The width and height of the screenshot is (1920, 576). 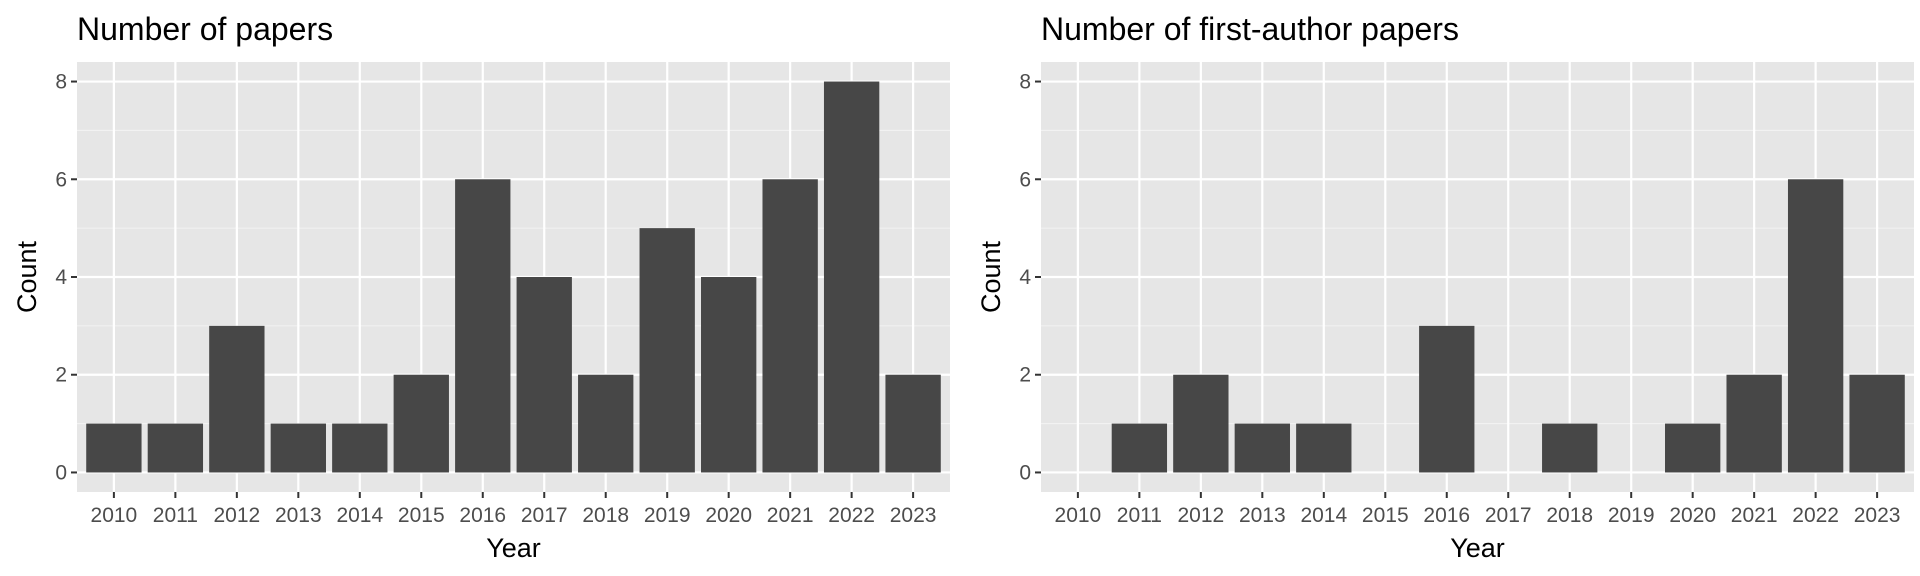 I want to click on bar-2015, so click(x=421, y=423).